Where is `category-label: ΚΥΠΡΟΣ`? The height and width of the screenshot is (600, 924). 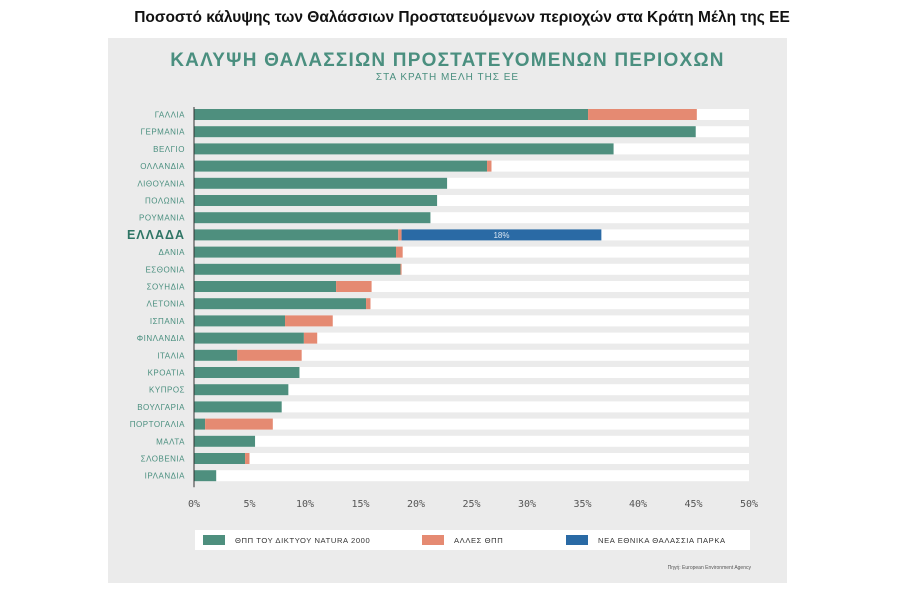 category-label: ΚΥΠΡΟΣ is located at coordinates (167, 390).